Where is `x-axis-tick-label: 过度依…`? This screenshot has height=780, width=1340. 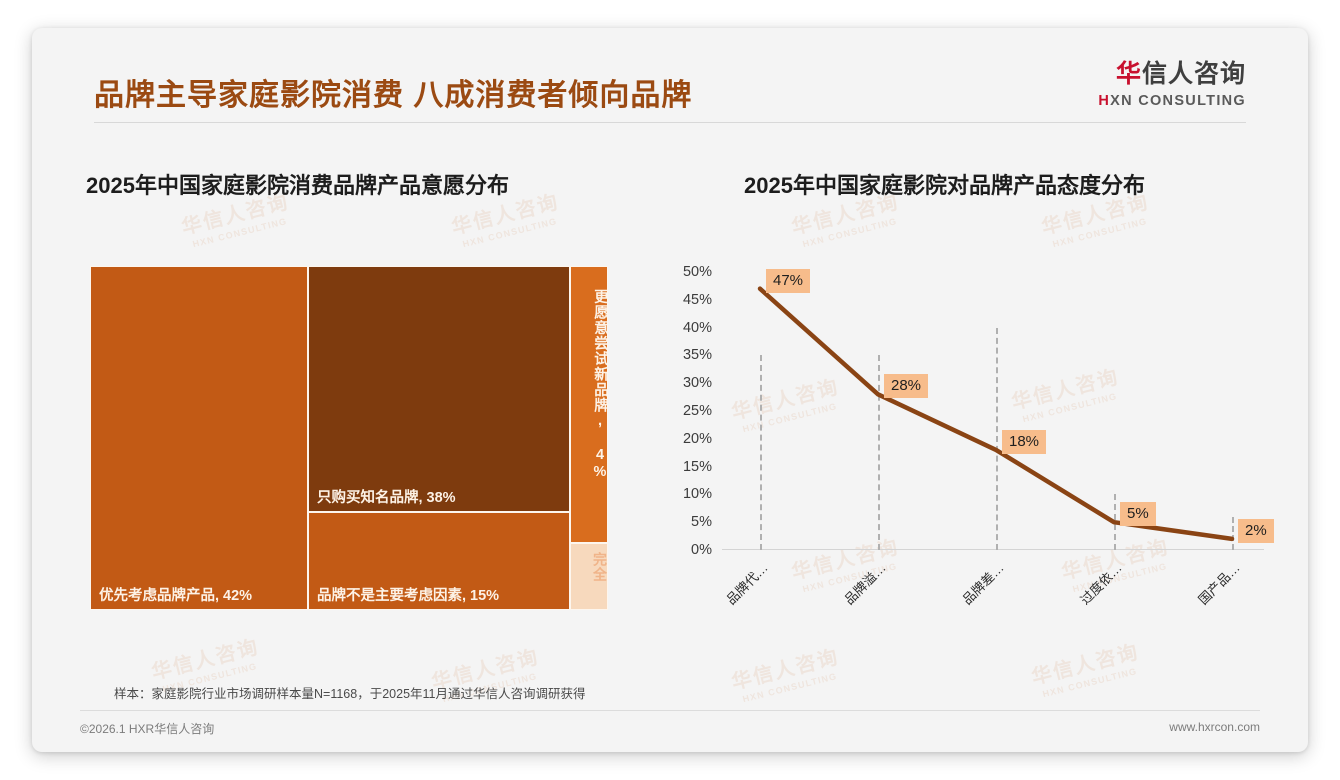
x-axis-tick-label: 过度依… is located at coordinates (1101, 584).